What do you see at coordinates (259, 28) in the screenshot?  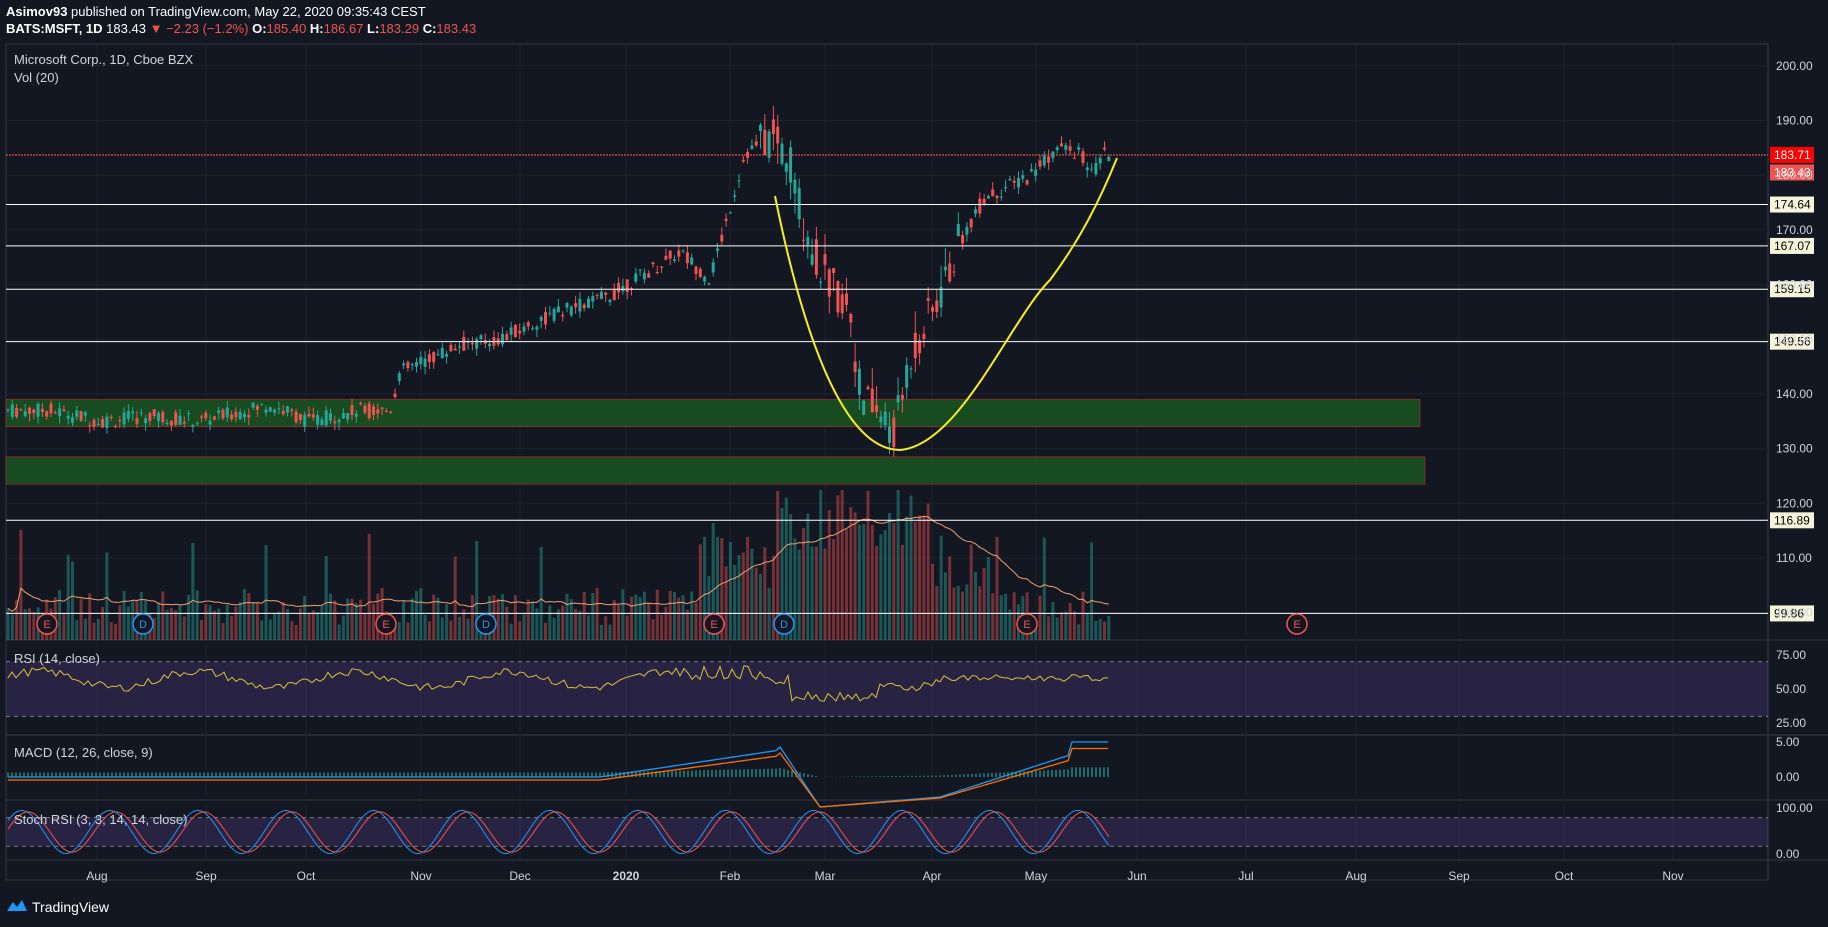 I see `open-label: O:` at bounding box center [259, 28].